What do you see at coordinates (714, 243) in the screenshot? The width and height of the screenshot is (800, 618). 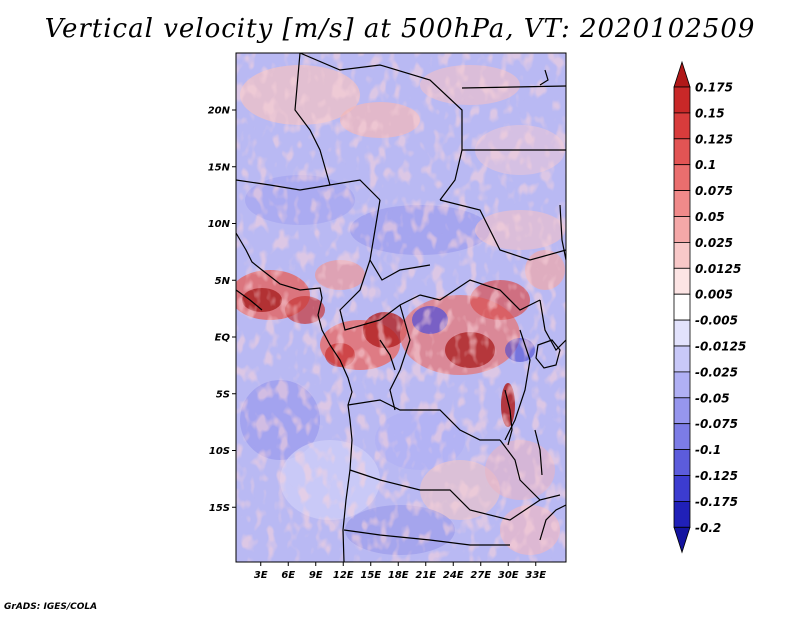 I see `colorbar-label-6: 0.025` at bounding box center [714, 243].